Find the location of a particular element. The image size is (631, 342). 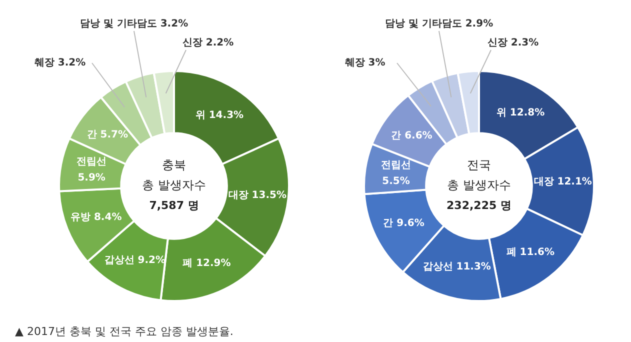

text: 전국 is located at coordinates (479, 165).